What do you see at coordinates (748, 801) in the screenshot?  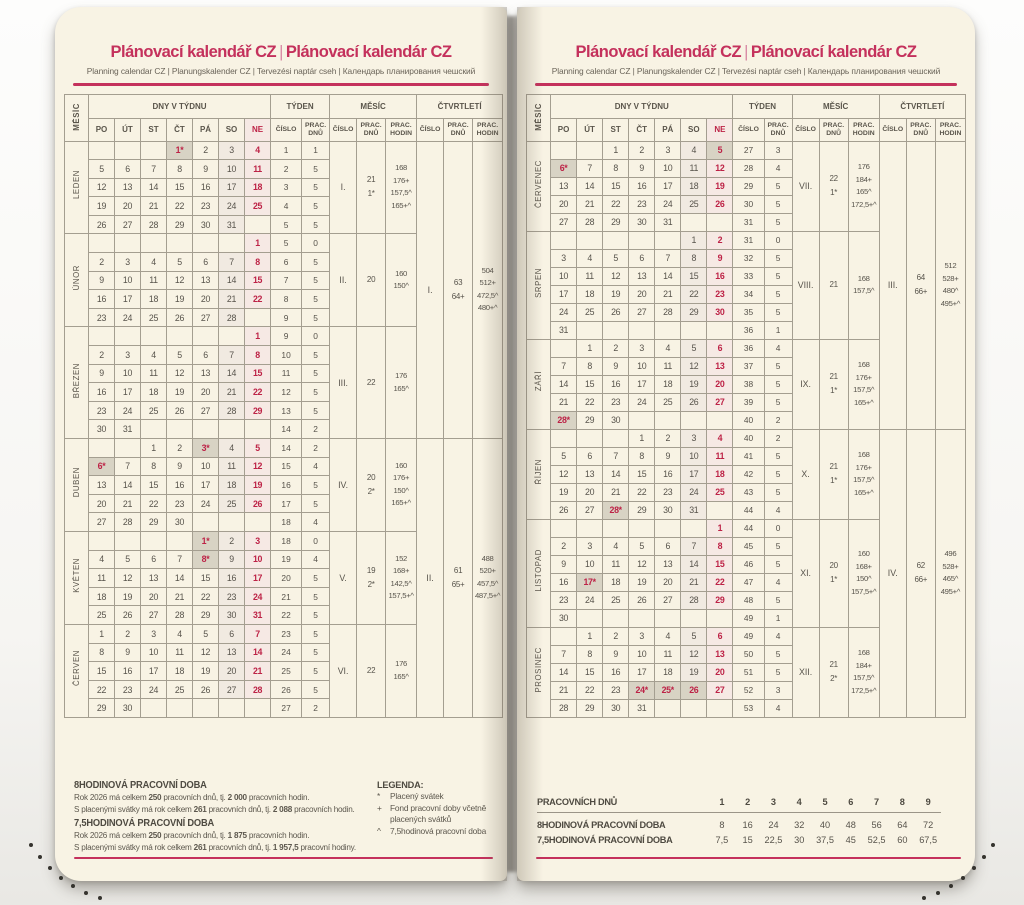 I see `summary-value: 2` at bounding box center [748, 801].